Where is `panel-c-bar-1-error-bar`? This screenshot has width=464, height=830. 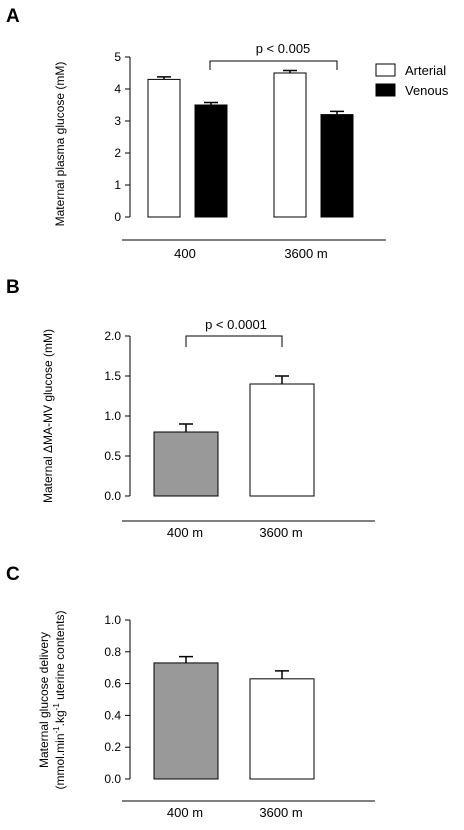
panel-c-bar-1-error-bar is located at coordinates (186, 659).